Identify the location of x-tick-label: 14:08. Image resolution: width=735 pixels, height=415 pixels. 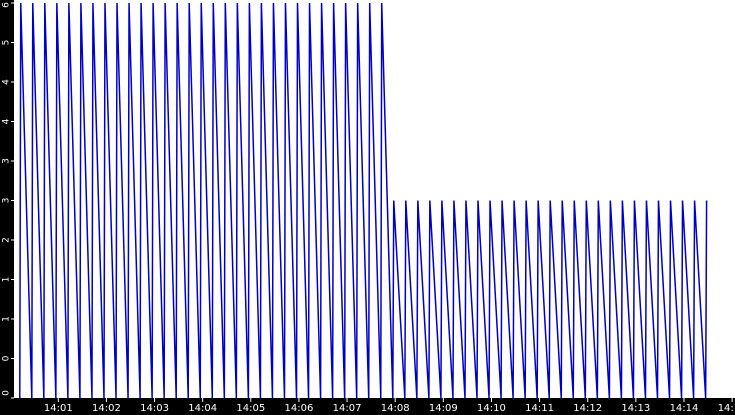
(395, 408).